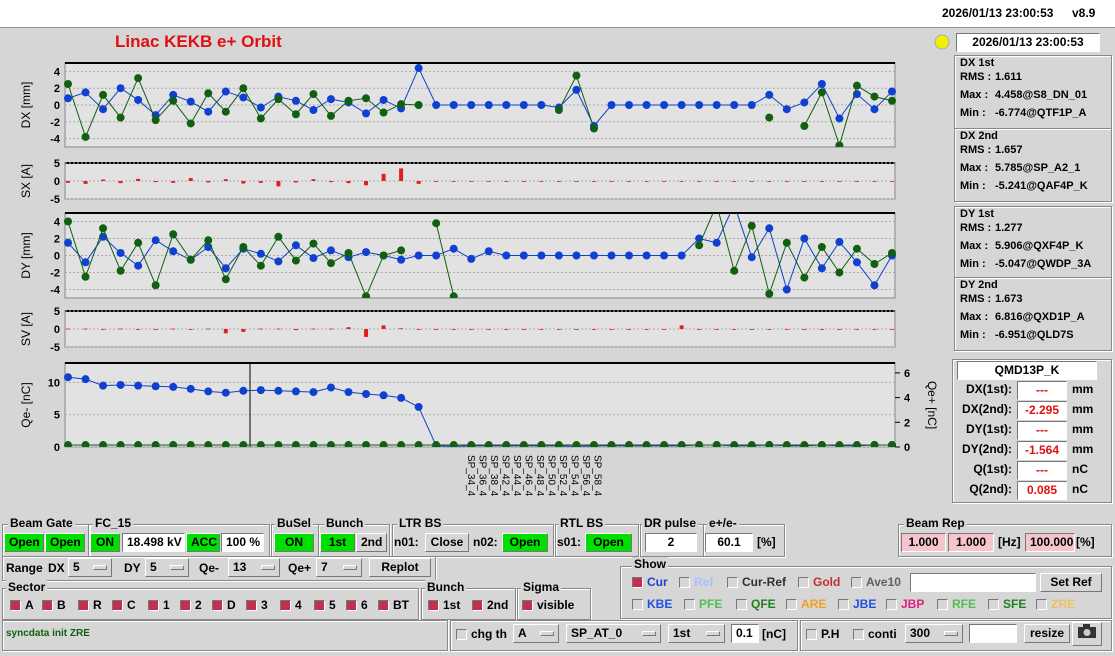 The height and width of the screenshot is (656, 1115). Describe the element at coordinates (882, 634) in the screenshot. I see `checkbox-label: conti` at that location.